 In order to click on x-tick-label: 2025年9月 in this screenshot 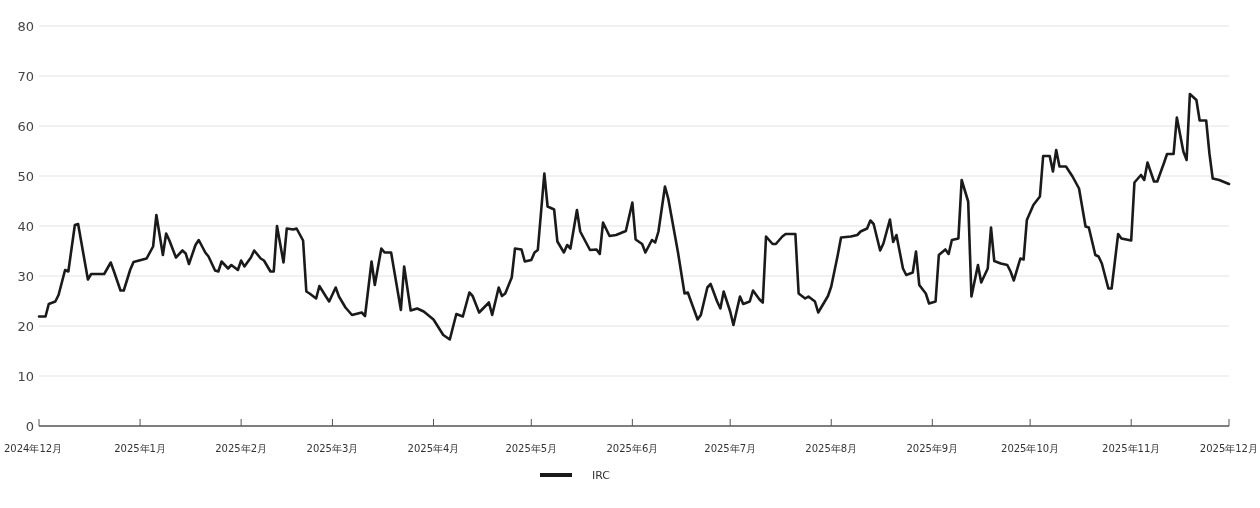, I will do `click(932, 448)`.